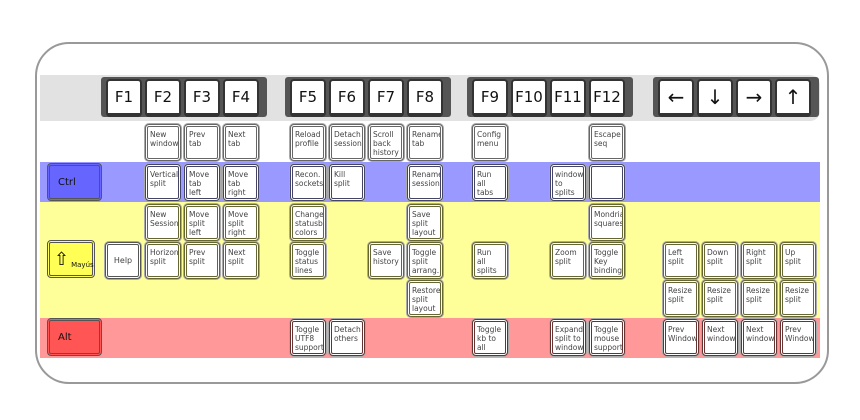 The height and width of the screenshot is (420, 860). What do you see at coordinates (607, 222) in the screenshot?
I see `key-f12-ctrlshift: Mondrian squares` at bounding box center [607, 222].